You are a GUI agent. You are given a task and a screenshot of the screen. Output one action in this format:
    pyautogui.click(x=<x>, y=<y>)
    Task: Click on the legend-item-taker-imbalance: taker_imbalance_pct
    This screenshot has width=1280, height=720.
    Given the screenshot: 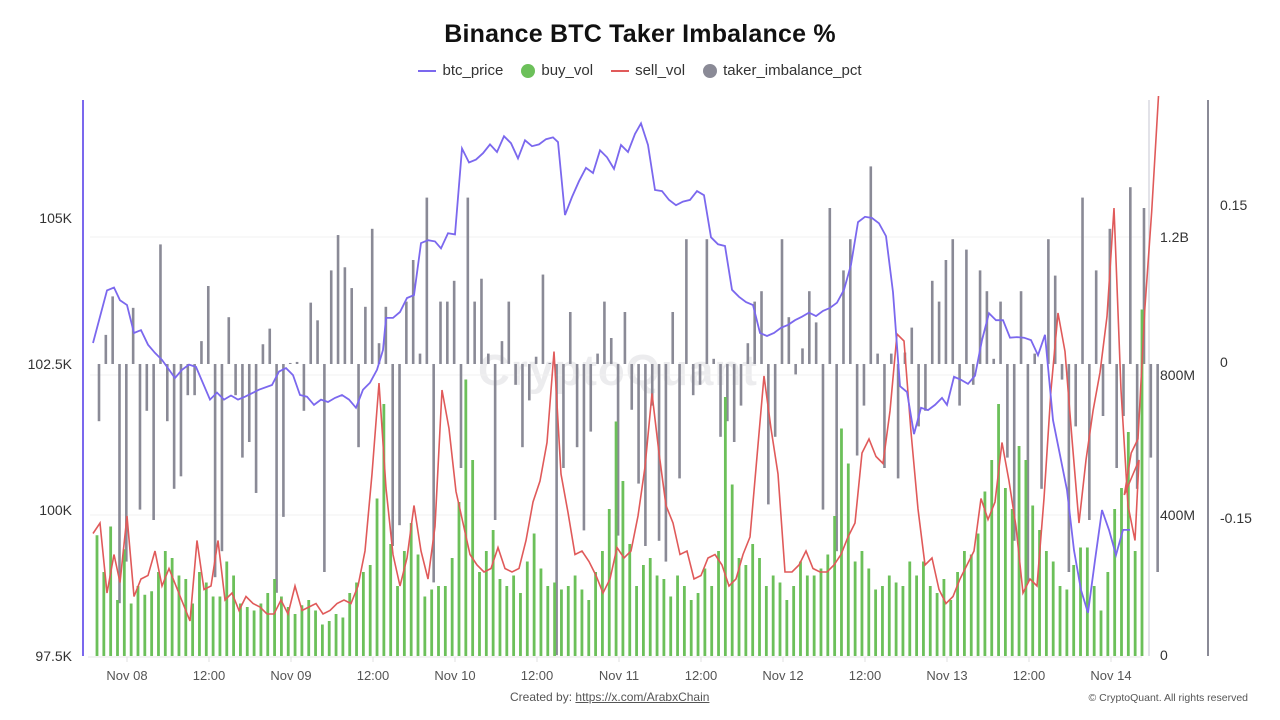 What is the action you would take?
    pyautogui.click(x=782, y=70)
    